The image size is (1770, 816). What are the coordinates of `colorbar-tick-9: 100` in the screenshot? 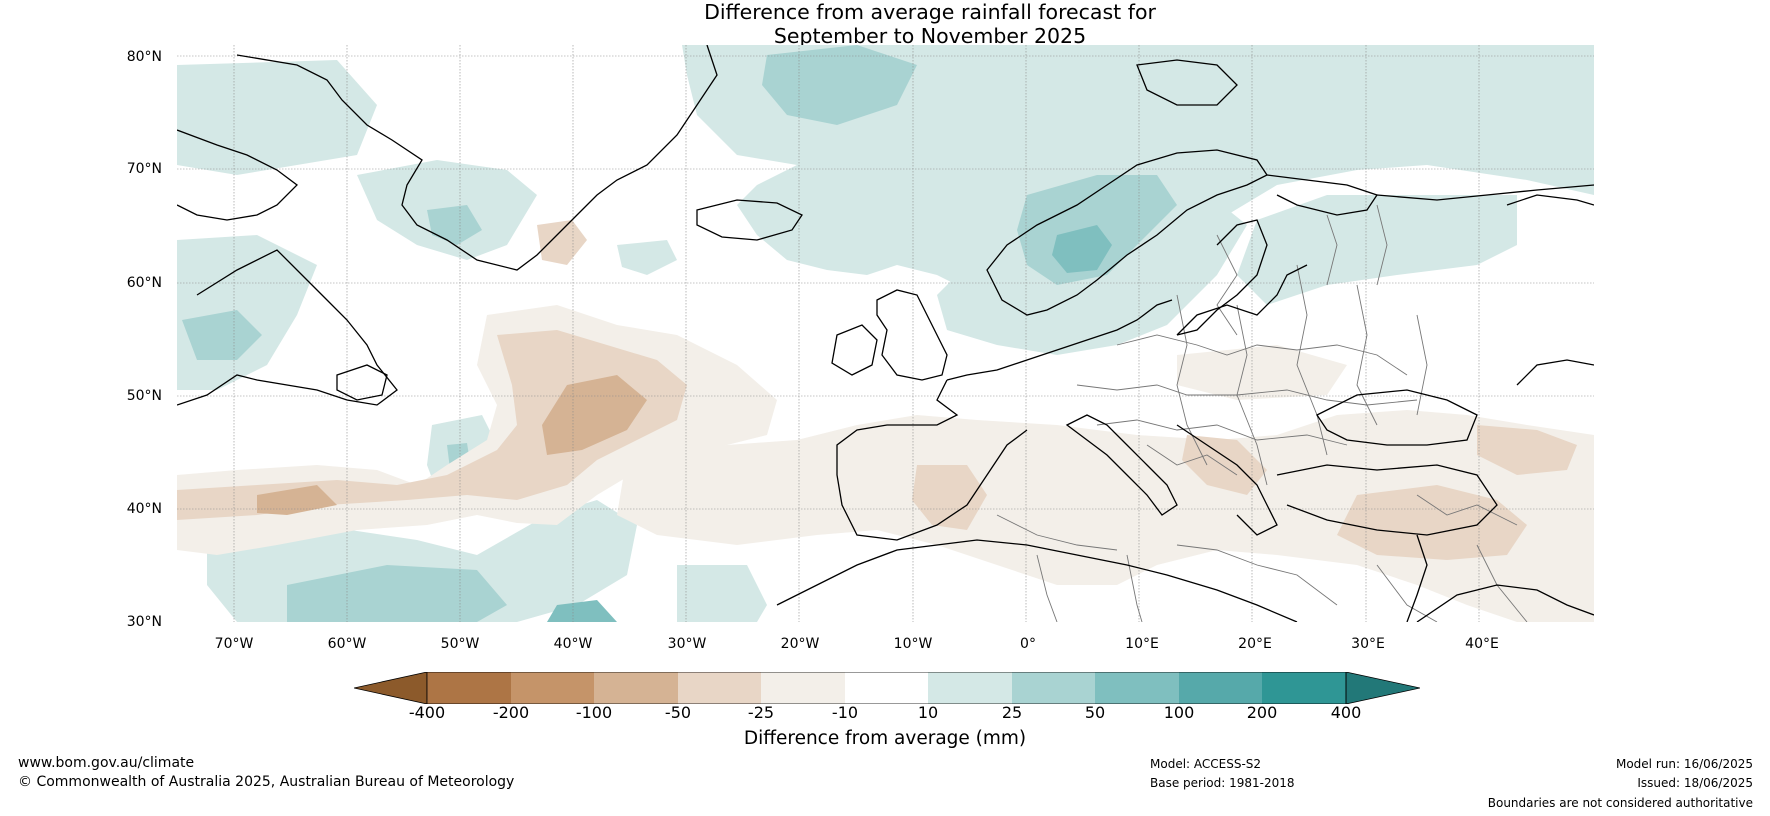 It's located at (1179, 712).